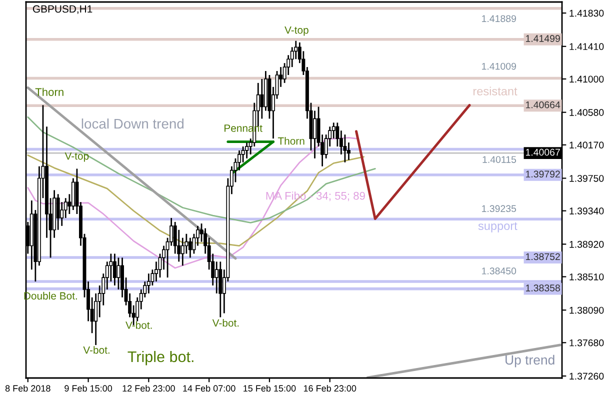 The height and width of the screenshot is (400, 610). What do you see at coordinates (587, 112) in the screenshot?
I see `y-tick-label: 1.40580` at bounding box center [587, 112].